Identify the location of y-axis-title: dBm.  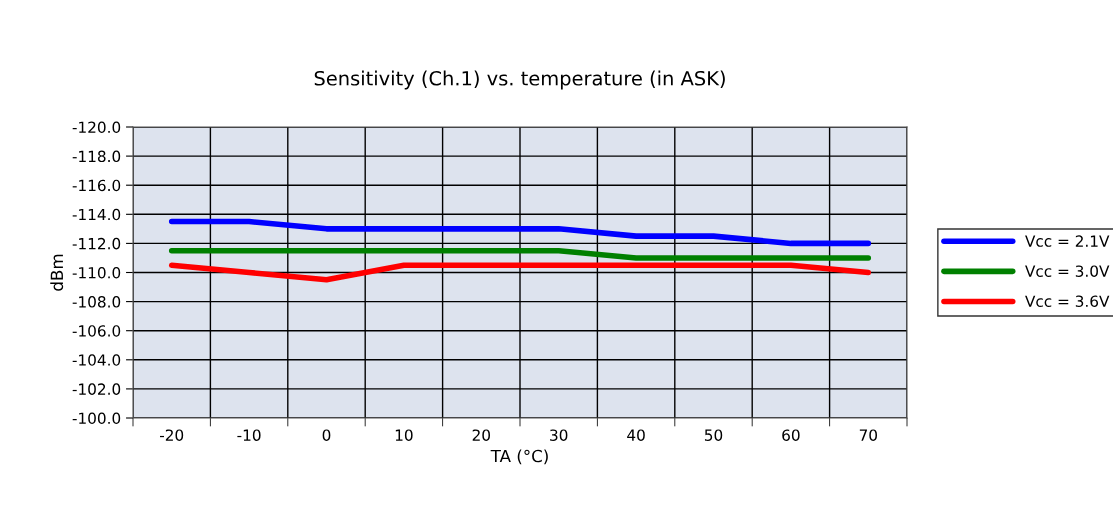
(57, 272).